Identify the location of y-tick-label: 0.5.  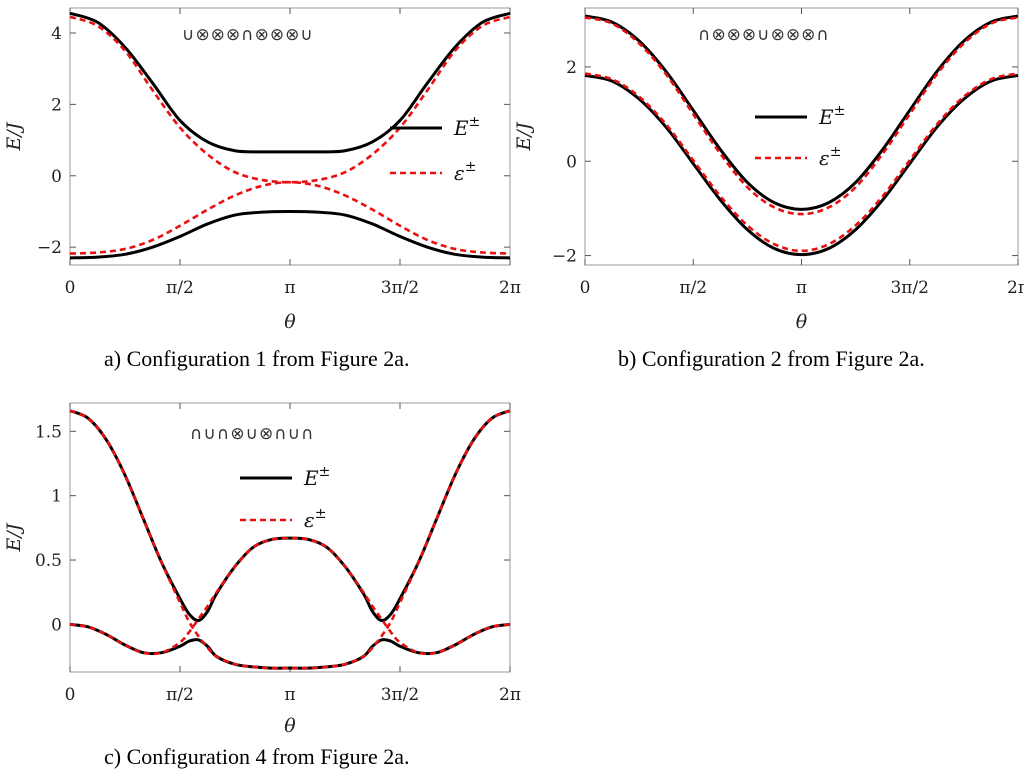
(48, 561).